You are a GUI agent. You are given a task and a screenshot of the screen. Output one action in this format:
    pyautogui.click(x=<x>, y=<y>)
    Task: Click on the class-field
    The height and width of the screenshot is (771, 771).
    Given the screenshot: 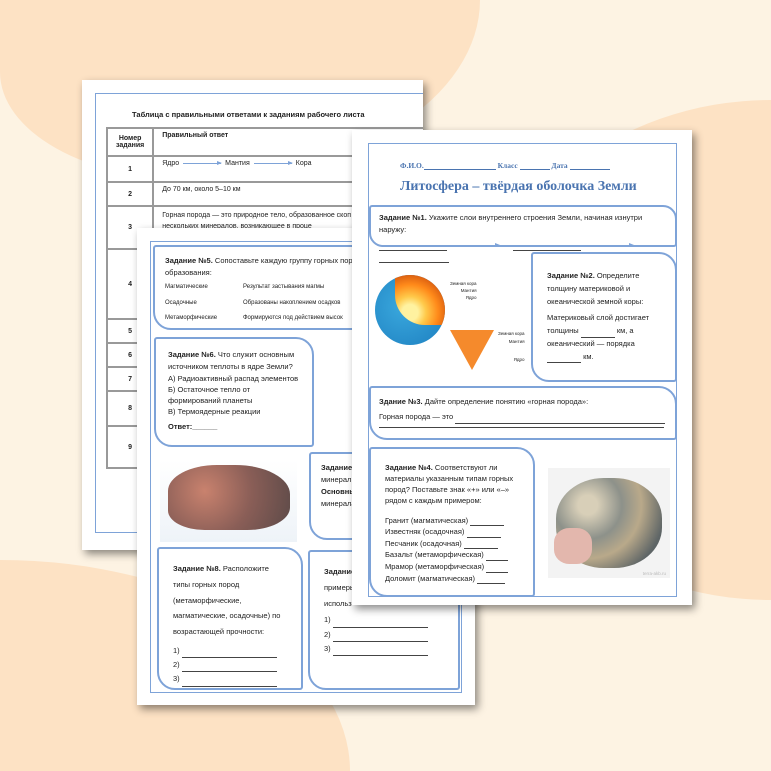 What is the action you would take?
    pyautogui.click(x=534, y=166)
    